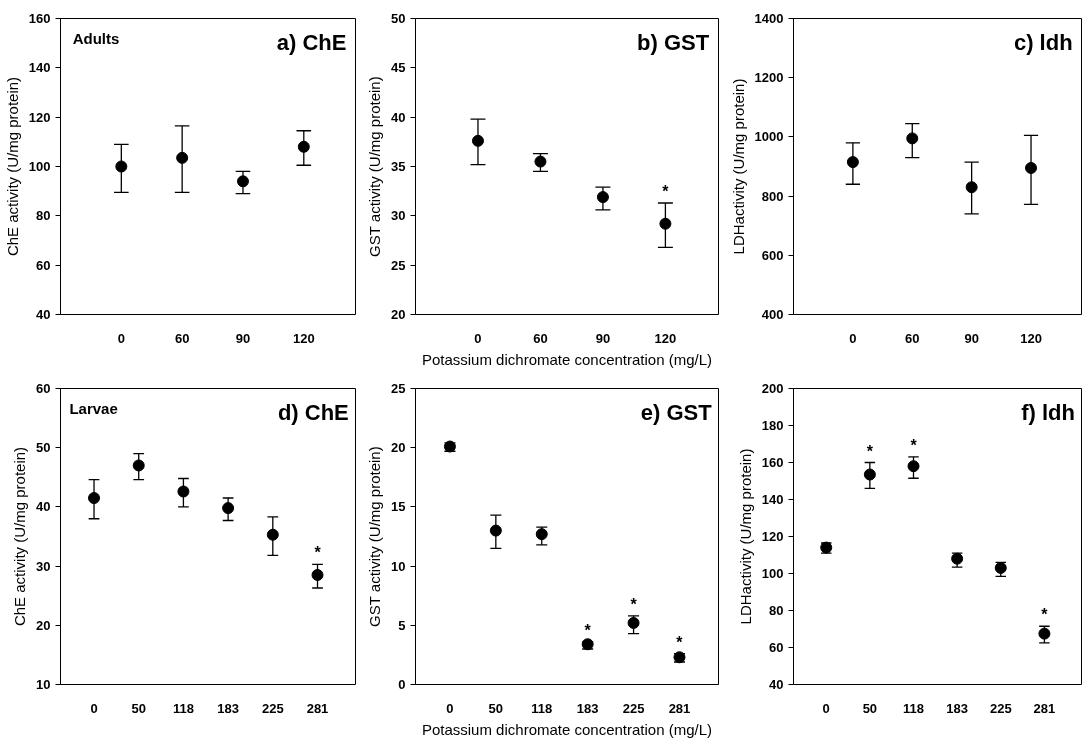  Describe the element at coordinates (772, 196) in the screenshot. I see `y-tick-label: 800` at that location.